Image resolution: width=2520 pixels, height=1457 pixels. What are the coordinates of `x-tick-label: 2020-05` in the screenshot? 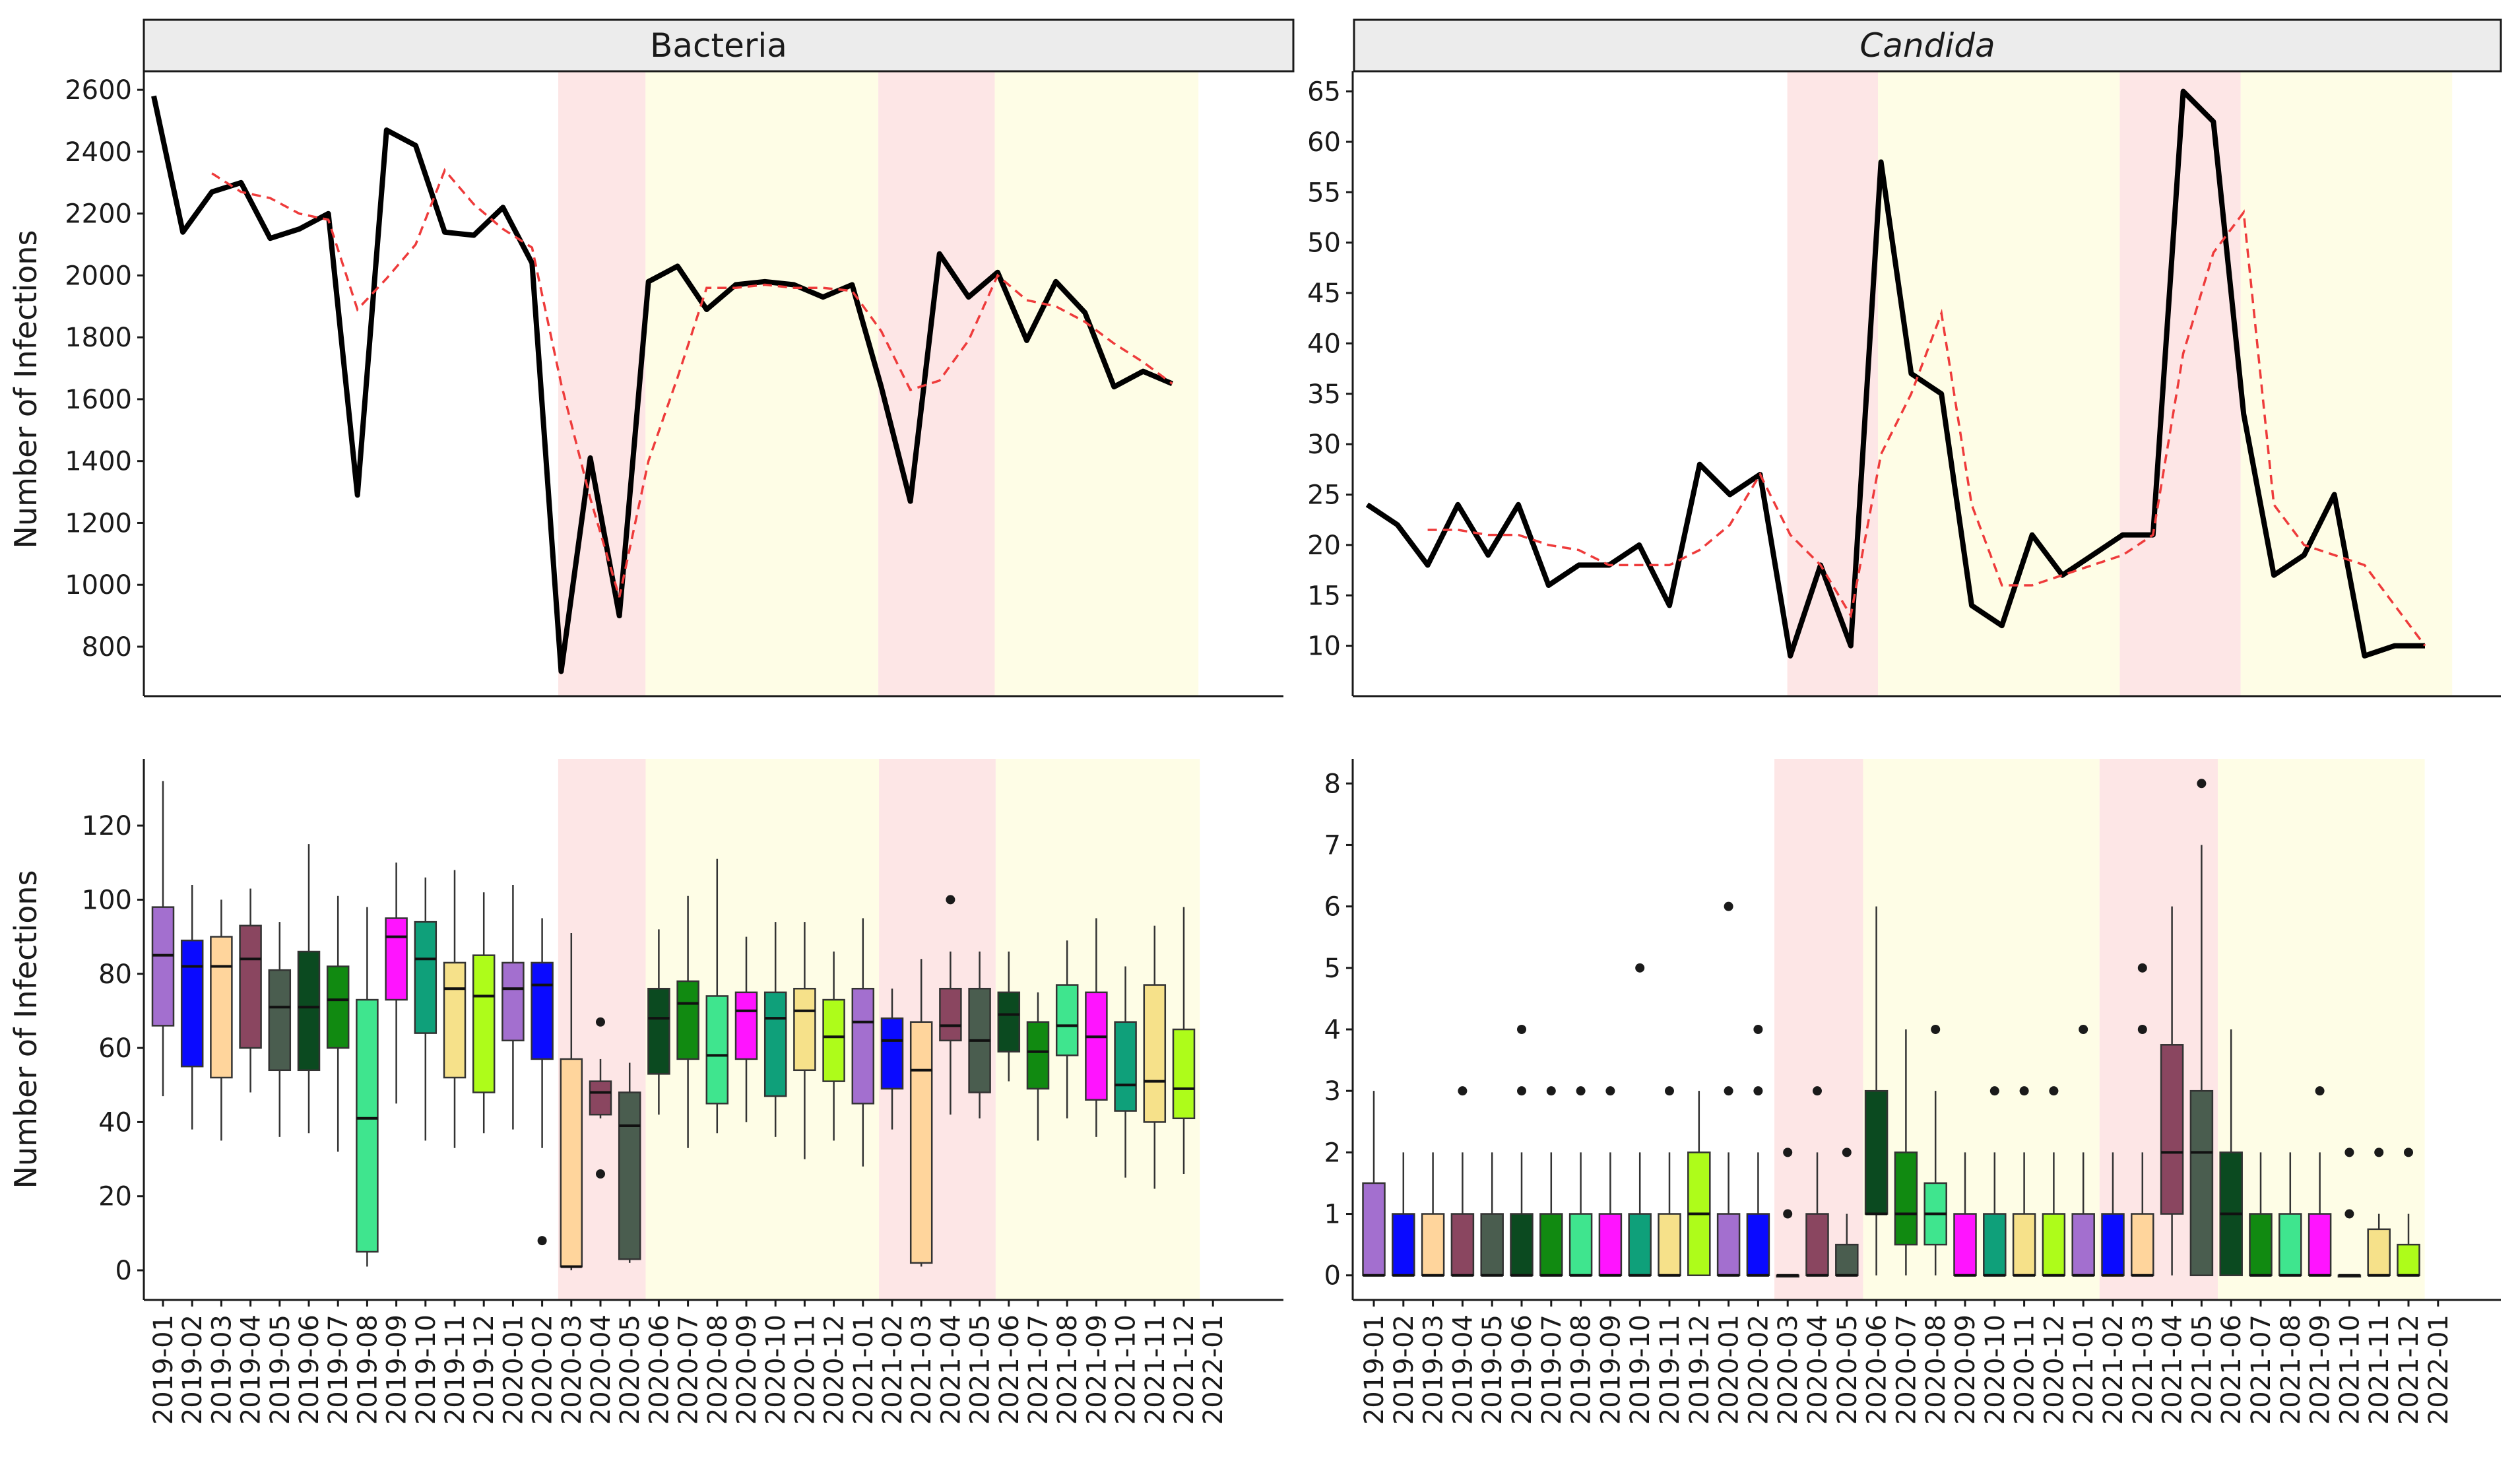 It's located at (630, 1369).